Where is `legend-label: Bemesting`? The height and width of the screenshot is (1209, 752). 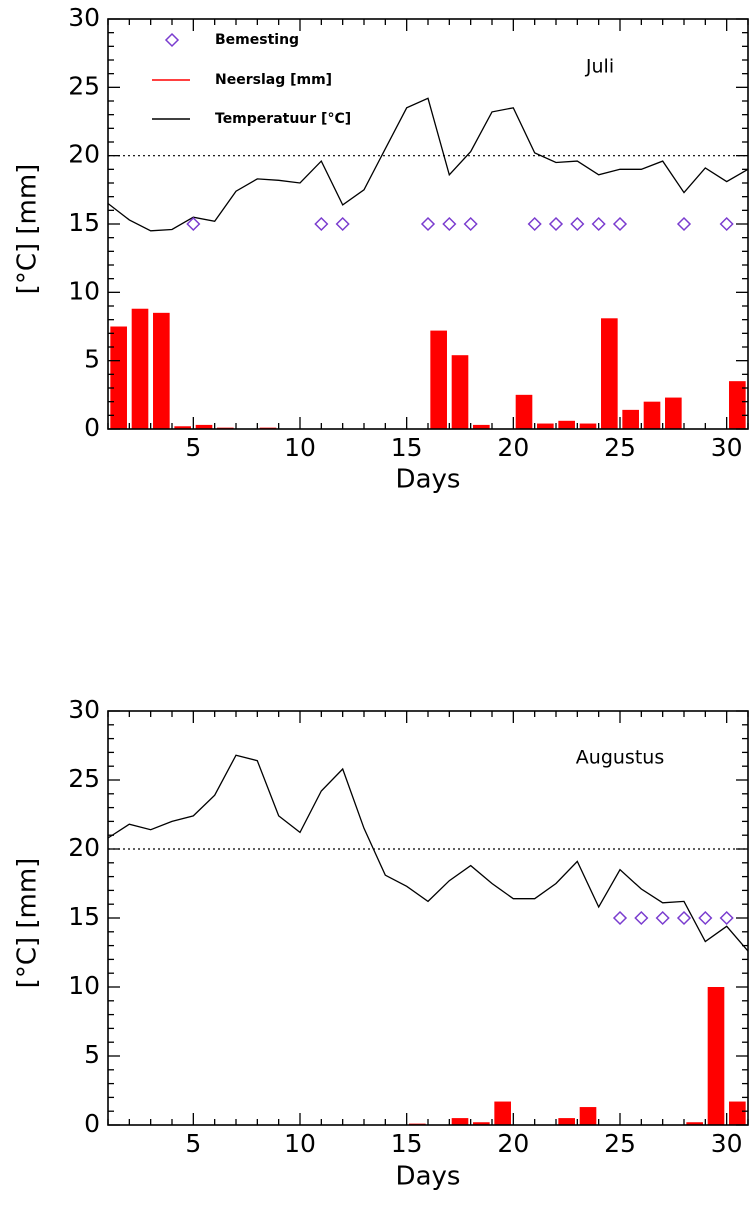 legend-label: Bemesting is located at coordinates (257, 40).